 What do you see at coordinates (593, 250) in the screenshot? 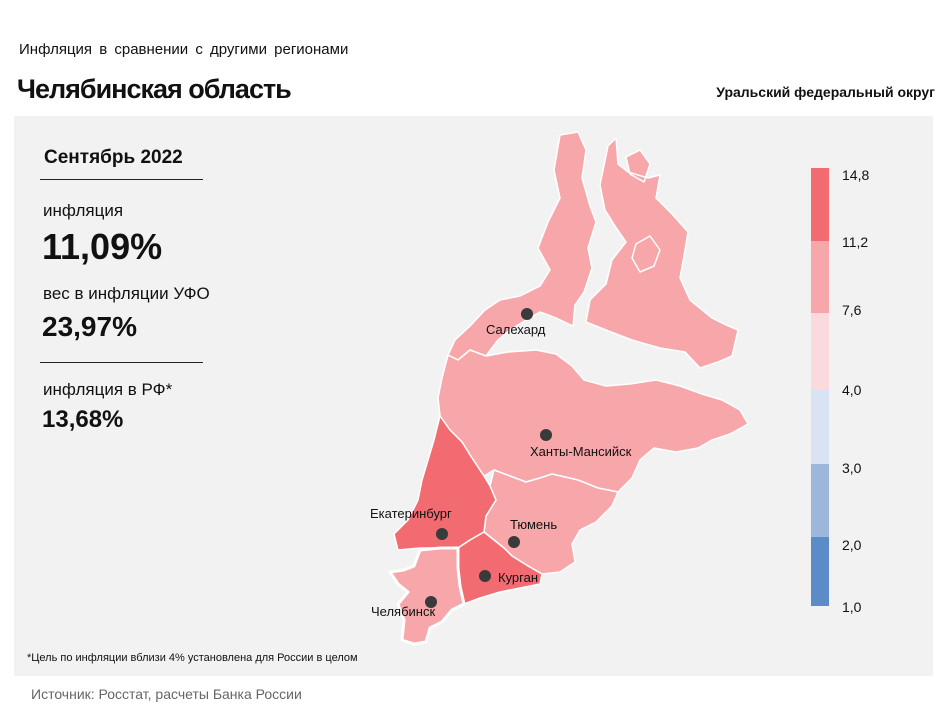
I see `region-yamal` at bounding box center [593, 250].